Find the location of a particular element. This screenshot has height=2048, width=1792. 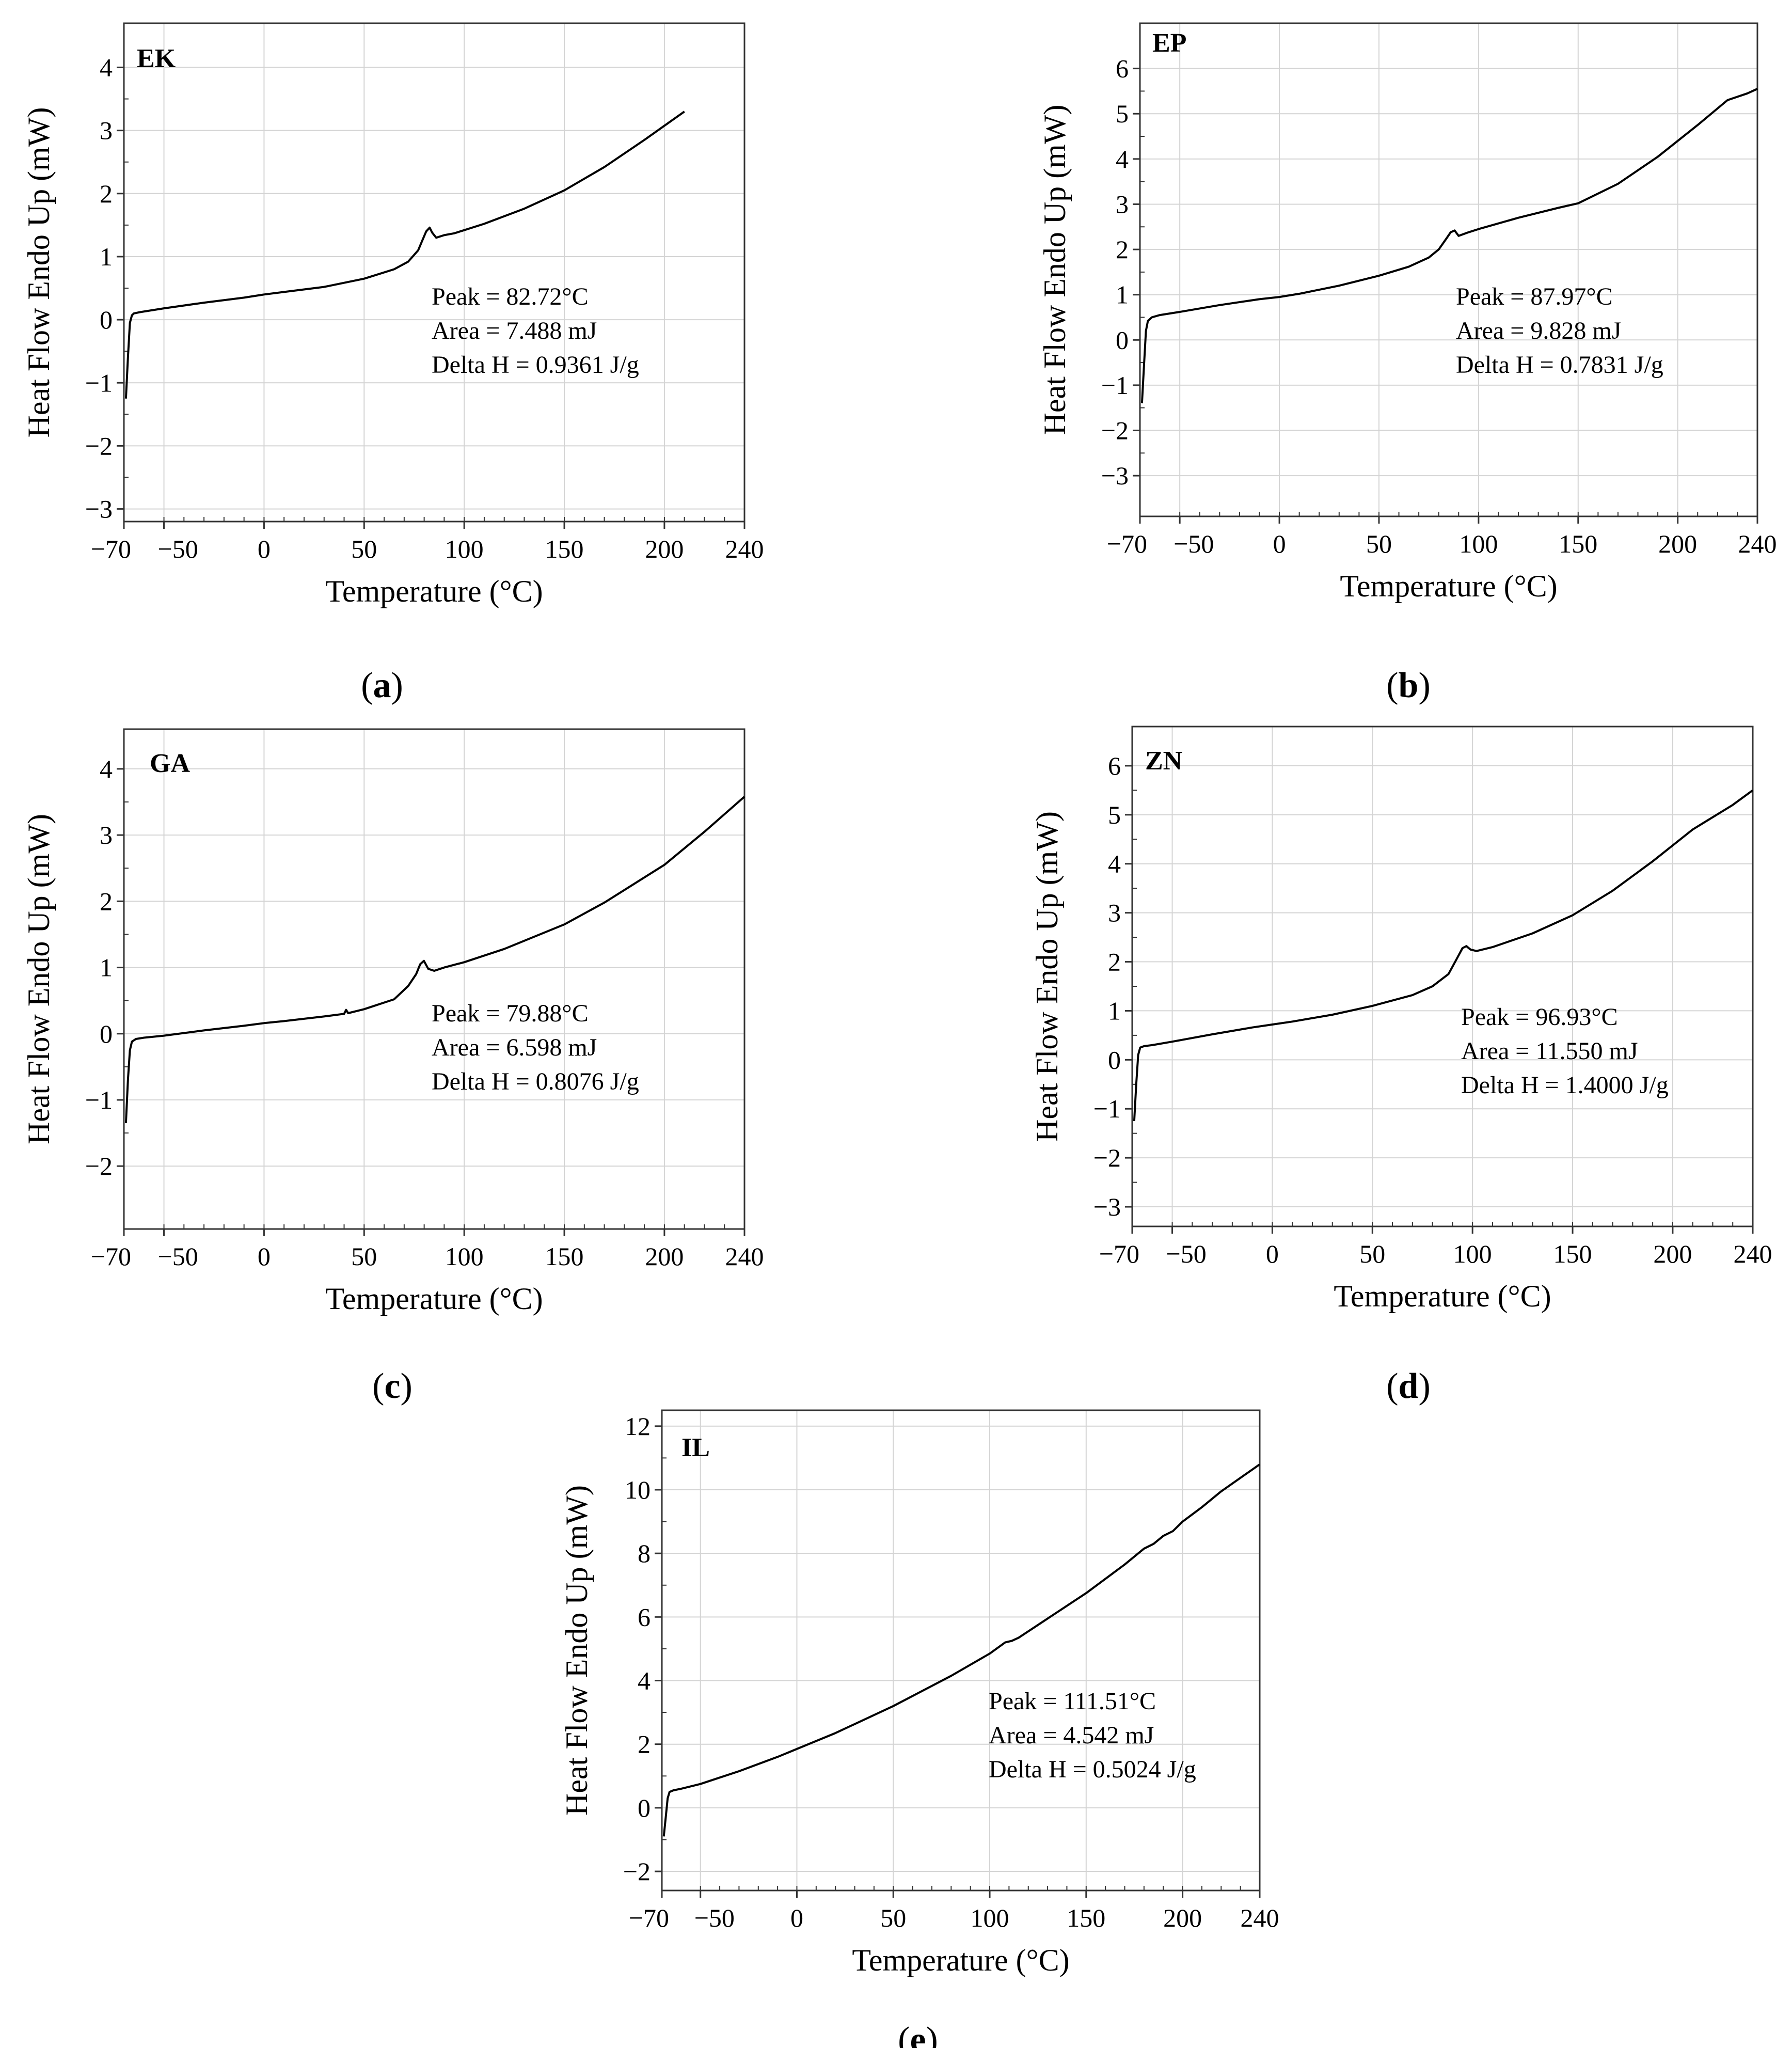

y-tick-label: 10 is located at coordinates (638, 1490).